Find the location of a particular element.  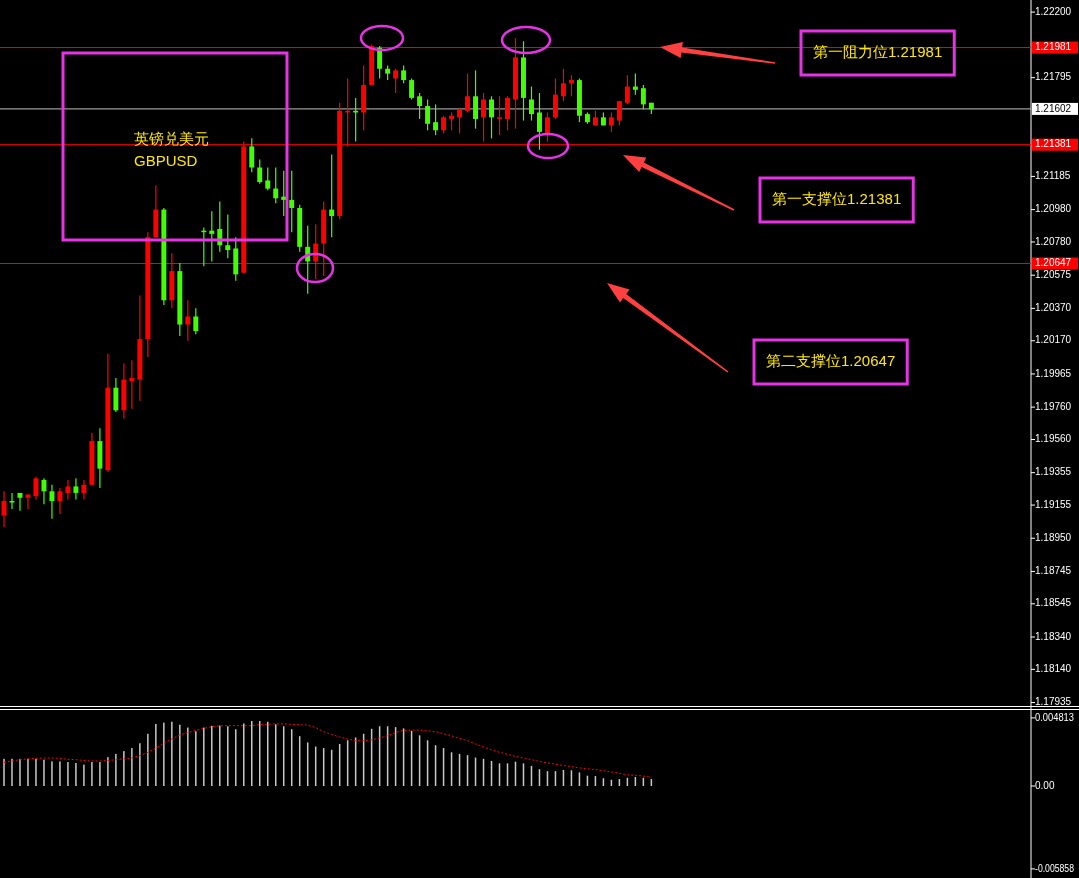

y-tick-label: 1.20370 is located at coordinates (1053, 307).